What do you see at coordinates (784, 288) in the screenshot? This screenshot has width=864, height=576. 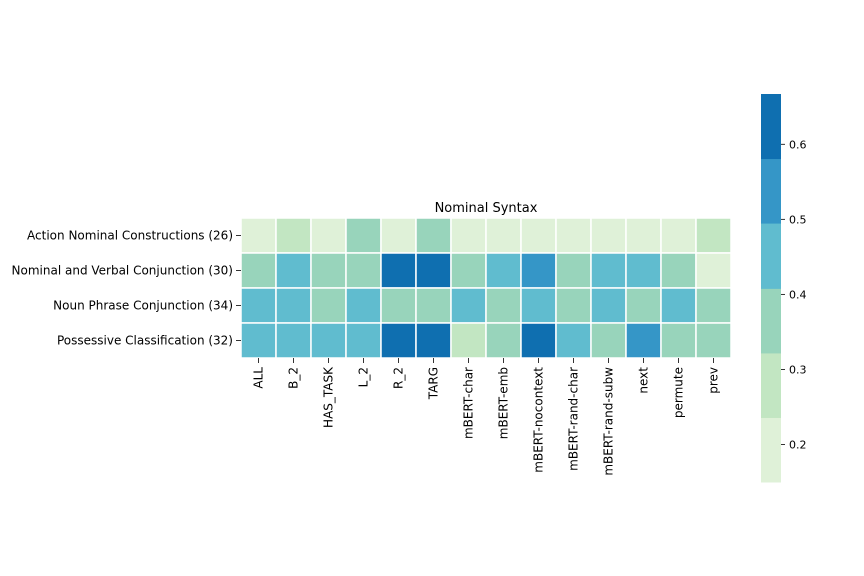 I see `colorbar: 0.2 0.3 0.4 0.5 0.6` at bounding box center [784, 288].